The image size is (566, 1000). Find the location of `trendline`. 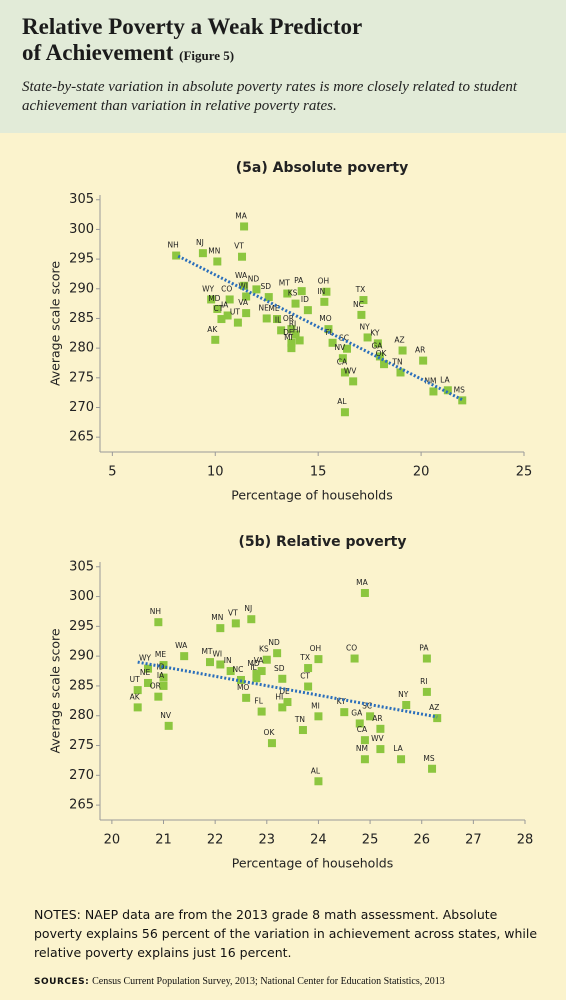

trendline is located at coordinates (320, 328).